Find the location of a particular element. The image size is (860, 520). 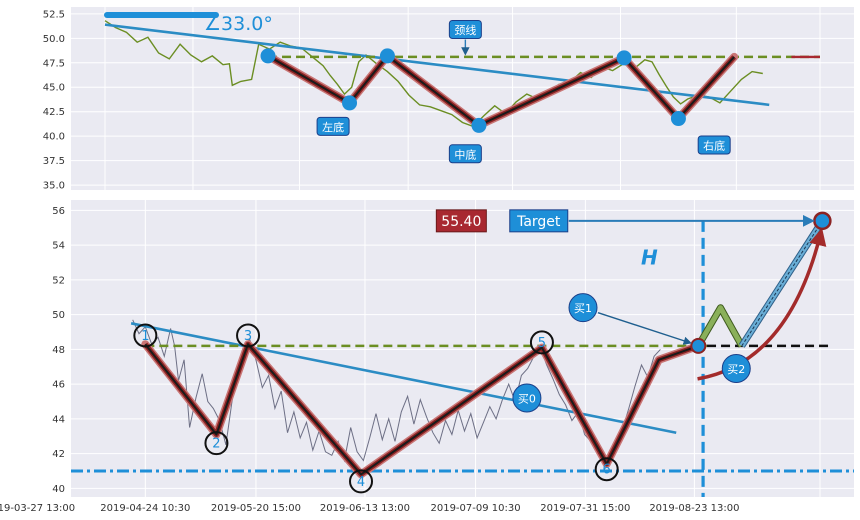

h-label: H is located at coordinates (649, 257).